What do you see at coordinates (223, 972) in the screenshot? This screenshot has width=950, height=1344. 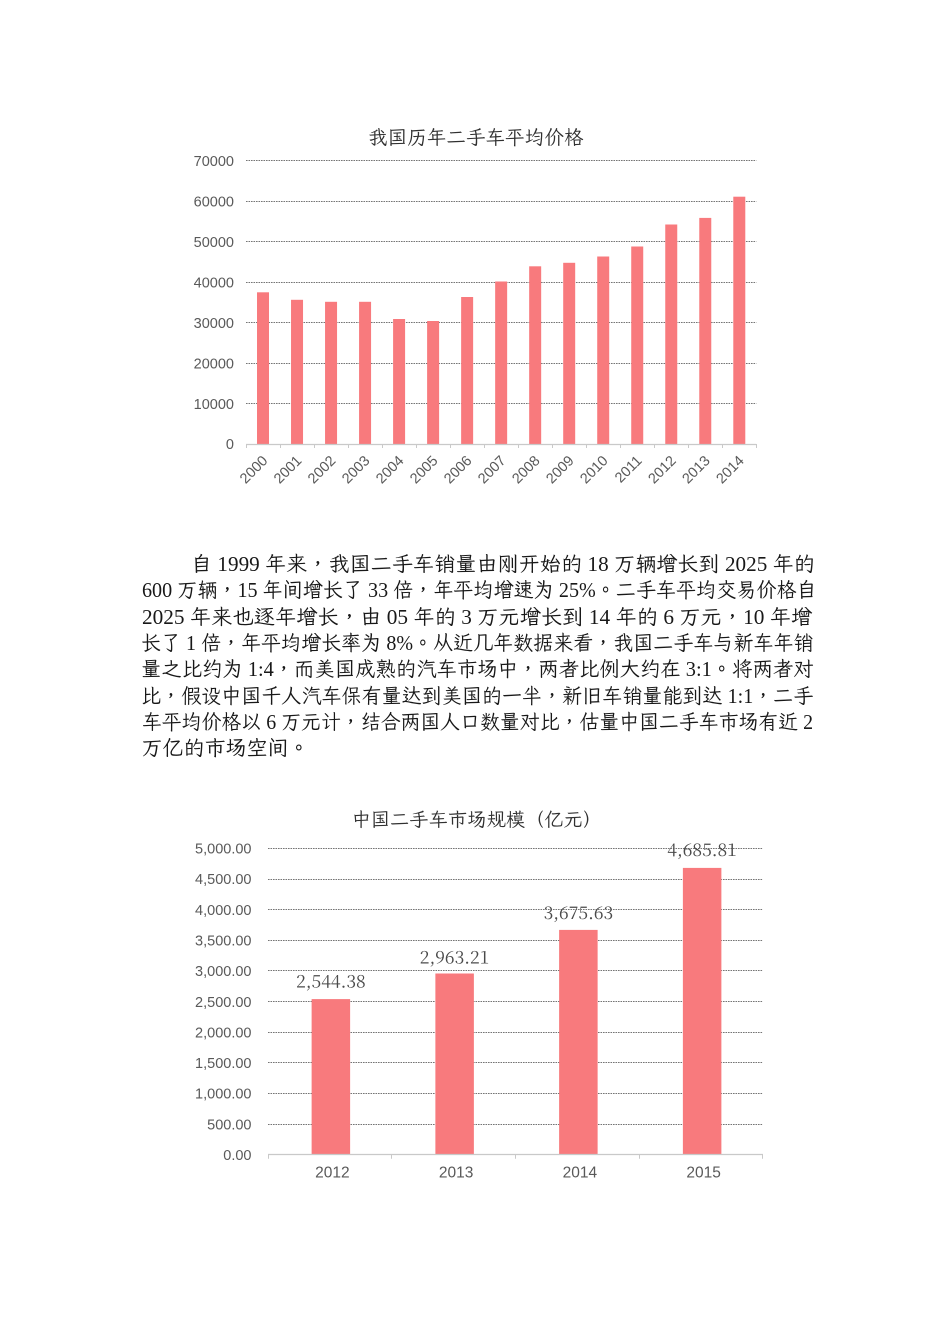 I see `svg-text: 3,000.00` at bounding box center [223, 972].